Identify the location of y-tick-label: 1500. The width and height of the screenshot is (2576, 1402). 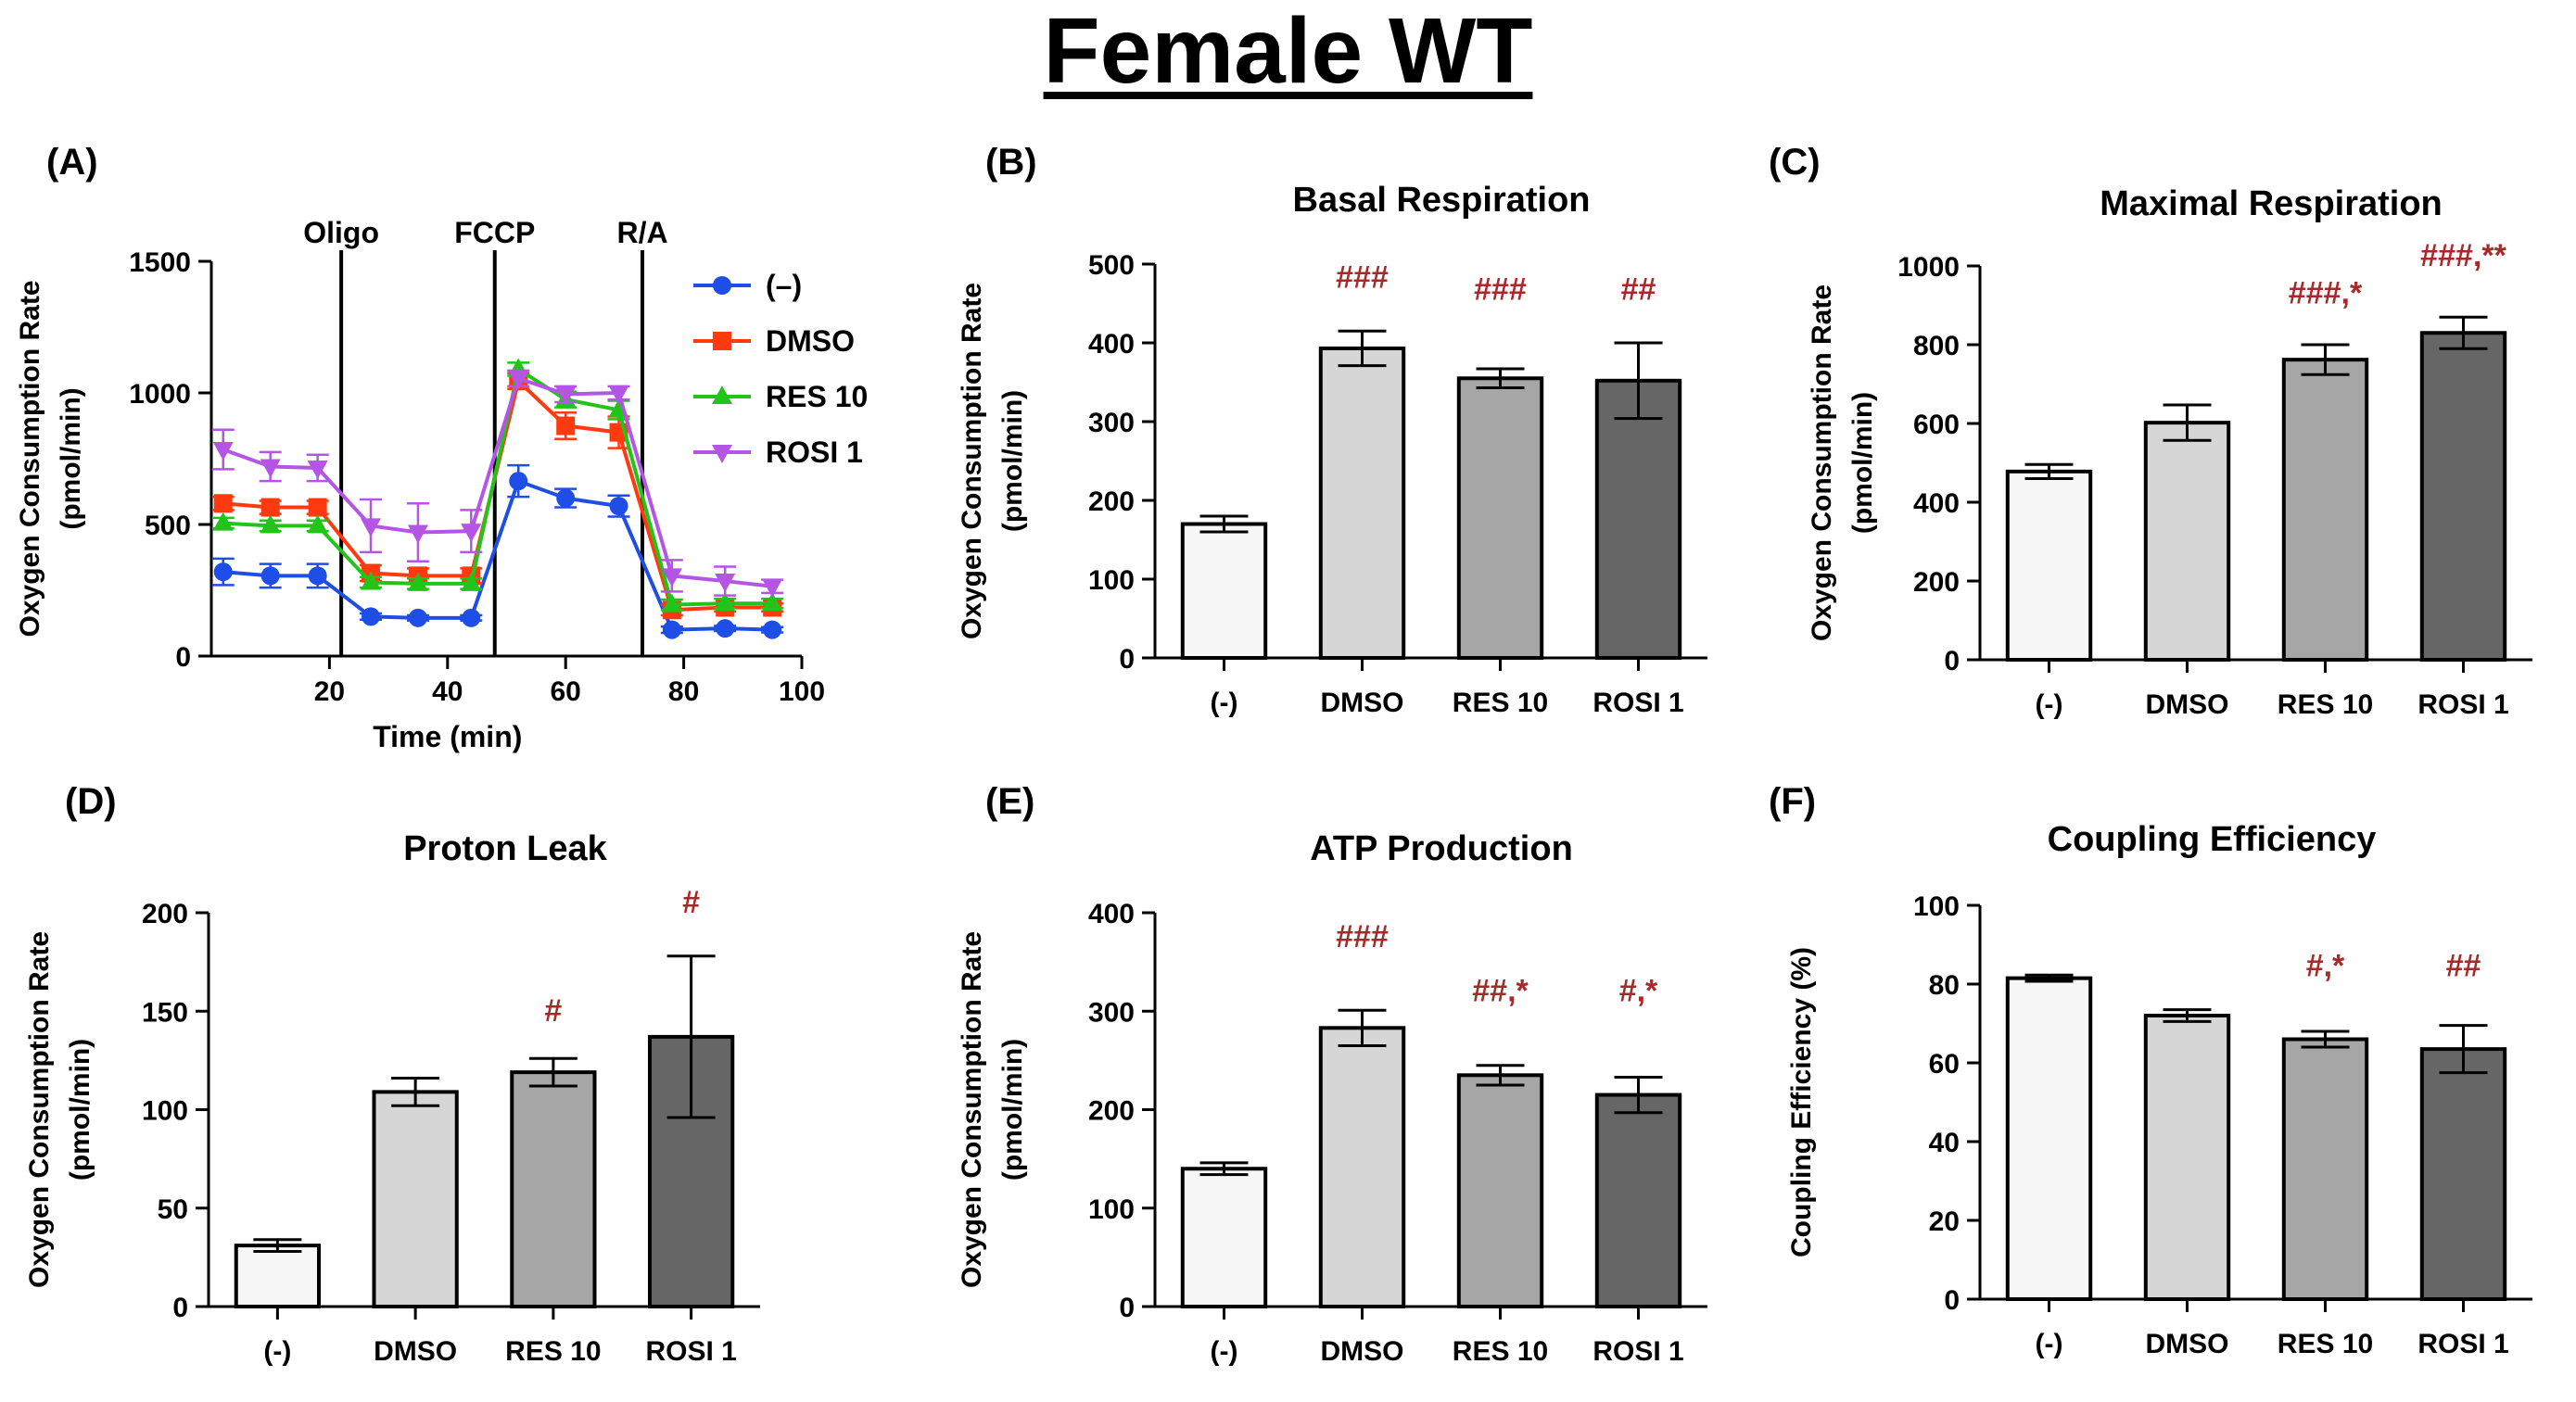
(160, 262).